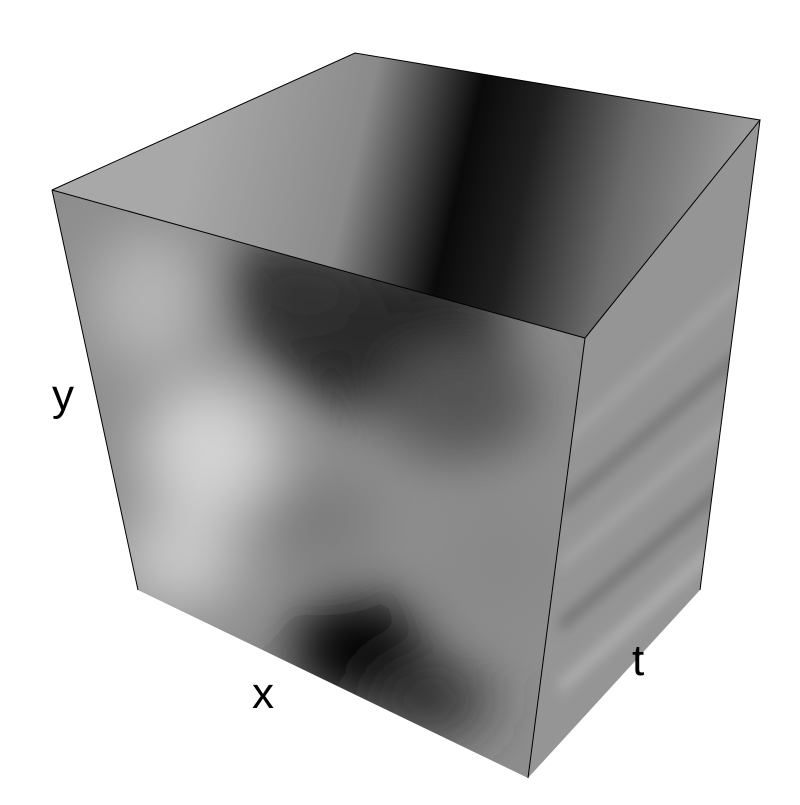 The width and height of the screenshot is (800, 805). I want to click on axis-label-y: y, so click(63, 395).